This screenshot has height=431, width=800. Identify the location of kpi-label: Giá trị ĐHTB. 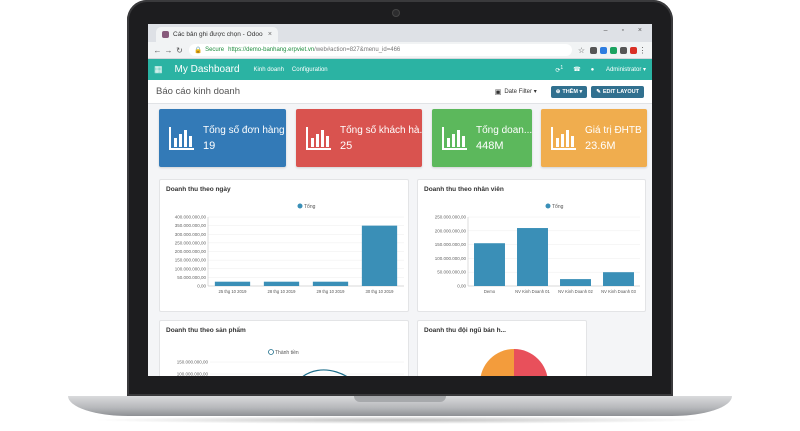
(613, 130).